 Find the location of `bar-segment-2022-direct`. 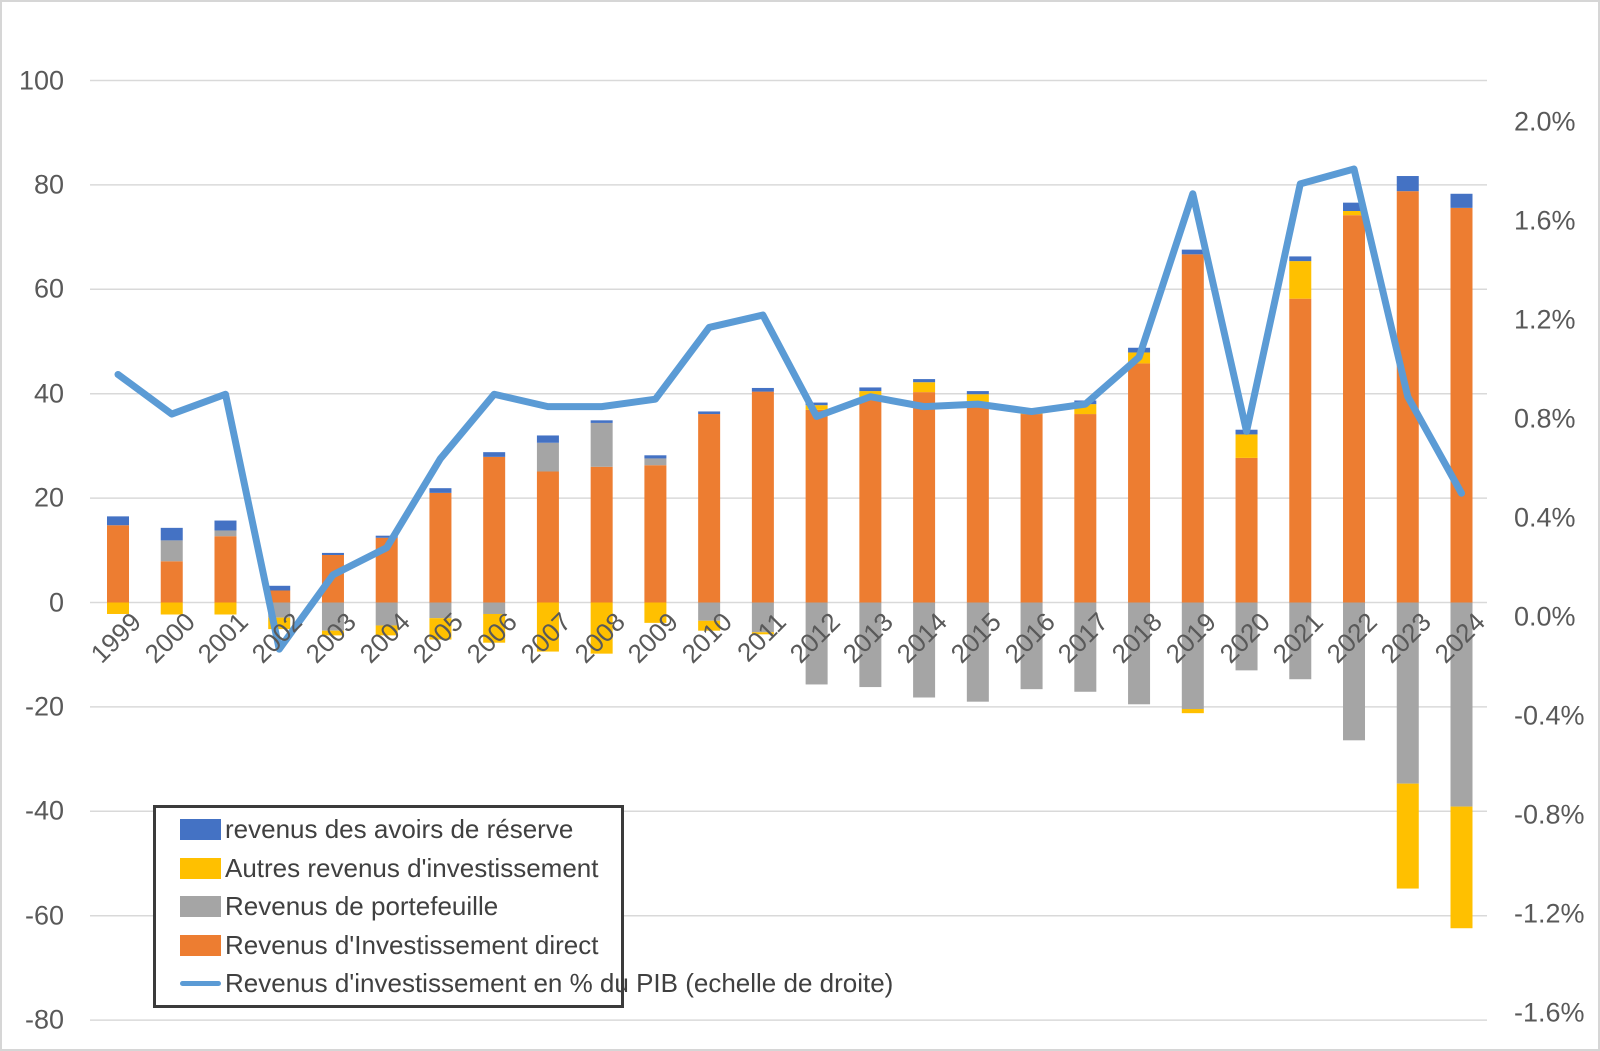

bar-segment-2022-direct is located at coordinates (1354, 409).